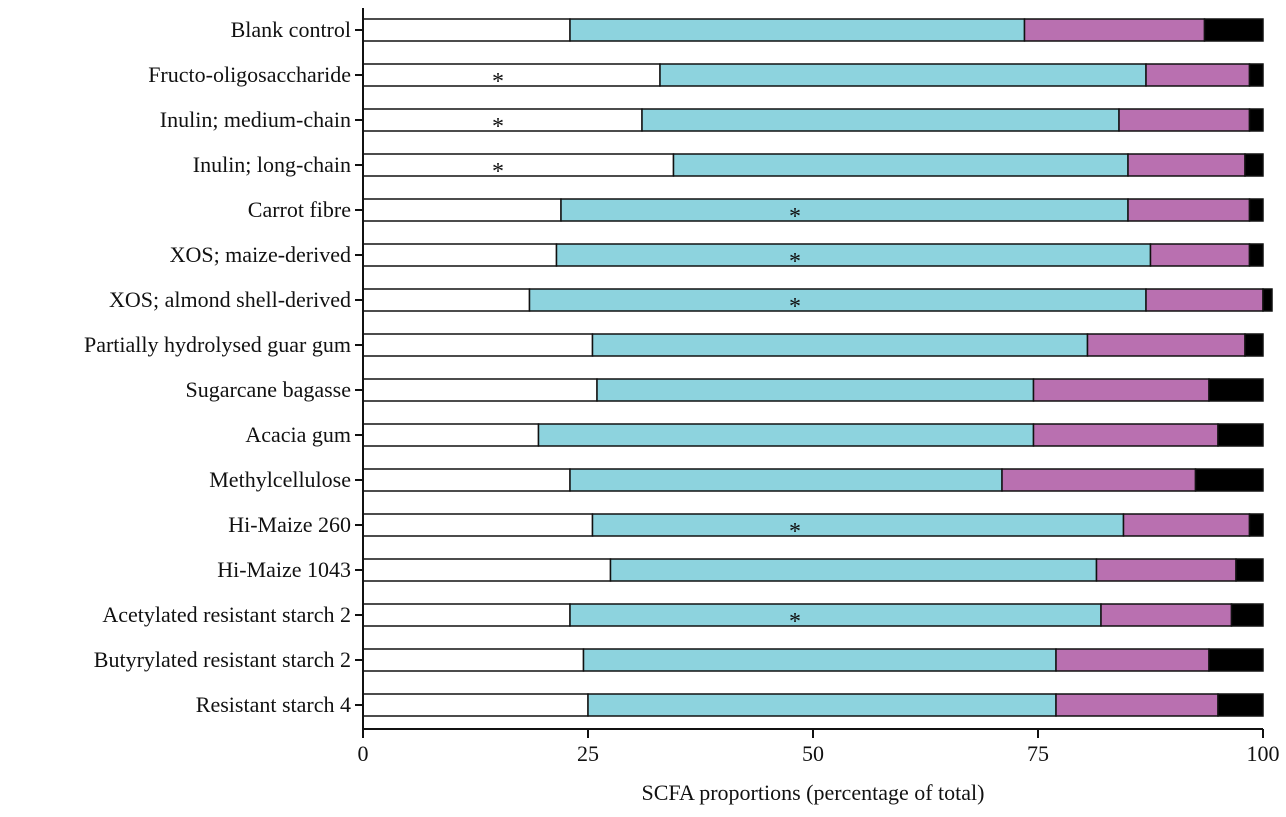 This screenshot has height=817, width=1286. What do you see at coordinates (284, 569) in the screenshot?
I see `category-label-hi-maize-1043: Hi-Maize 1043` at bounding box center [284, 569].